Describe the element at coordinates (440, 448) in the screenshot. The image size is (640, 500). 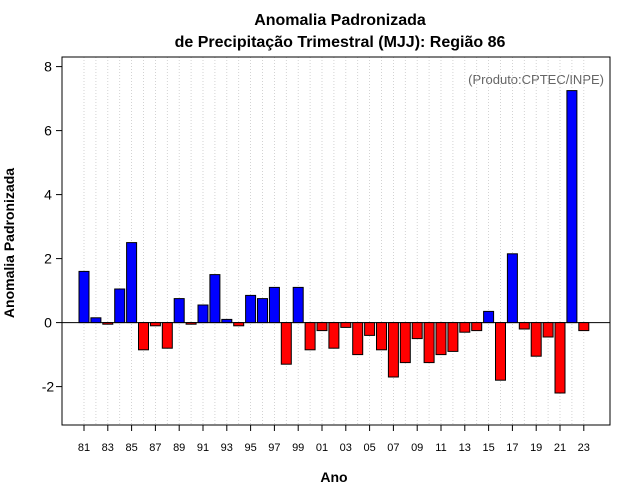
I see `x-tick-label: 11` at that location.